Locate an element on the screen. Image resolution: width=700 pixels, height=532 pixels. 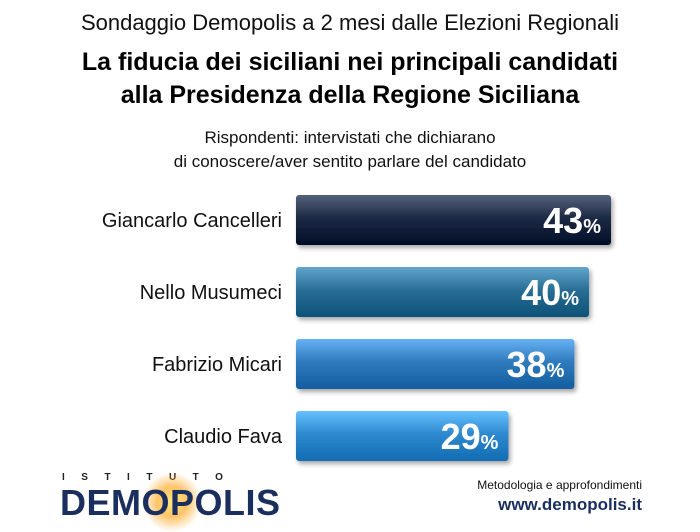
logo-sun-icon is located at coordinates (172, 502).